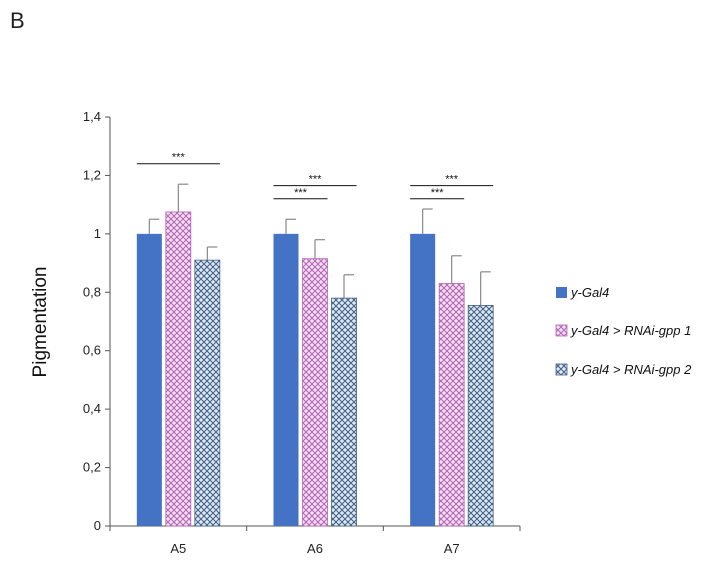 This screenshot has width=716, height=566. I want to click on y-tick-label: 1,4, so click(92, 116).